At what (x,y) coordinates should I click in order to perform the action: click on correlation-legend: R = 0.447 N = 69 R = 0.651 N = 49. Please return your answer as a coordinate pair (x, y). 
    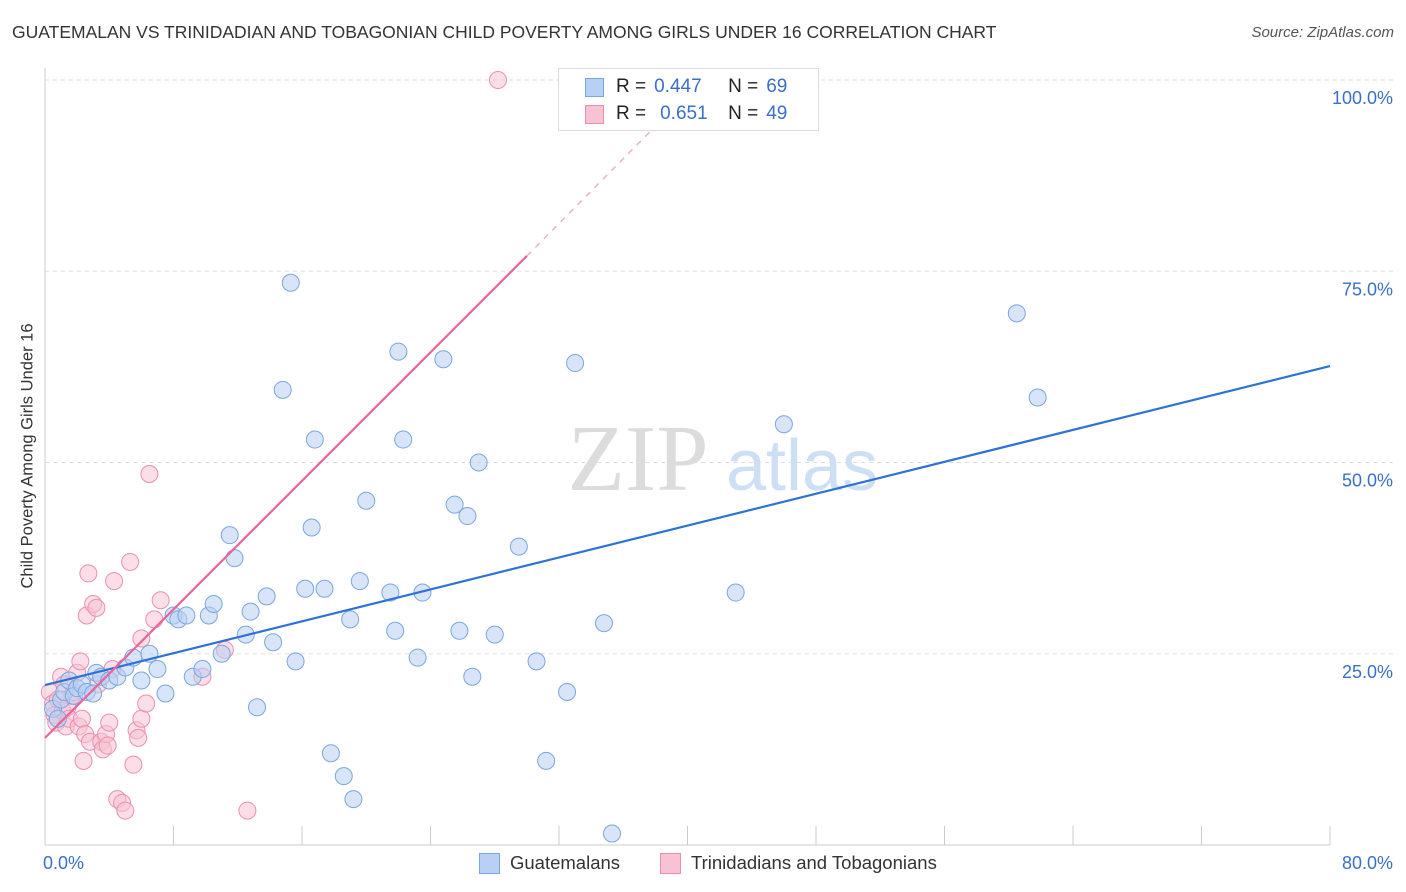
    Looking at the image, I should click on (688, 99).